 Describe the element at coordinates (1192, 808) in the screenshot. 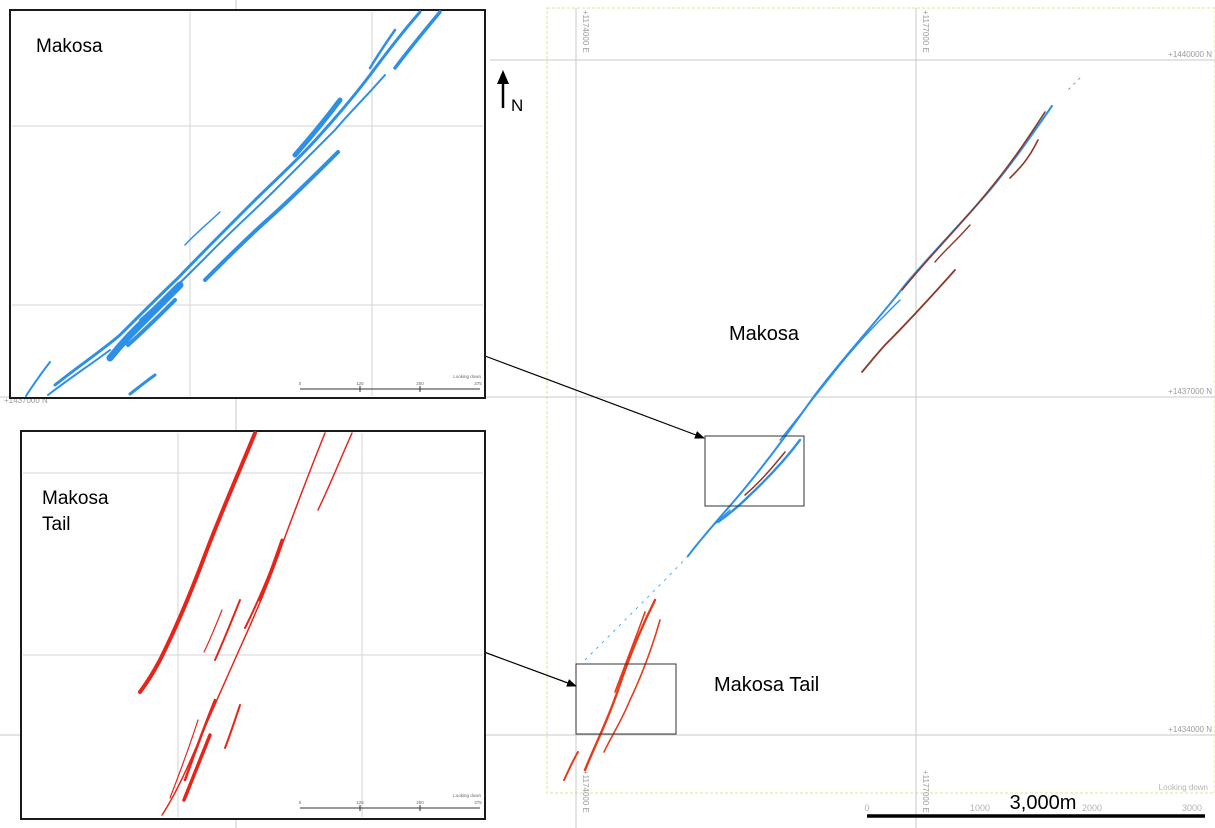

I see `scale-tick-3000: 3000` at that location.